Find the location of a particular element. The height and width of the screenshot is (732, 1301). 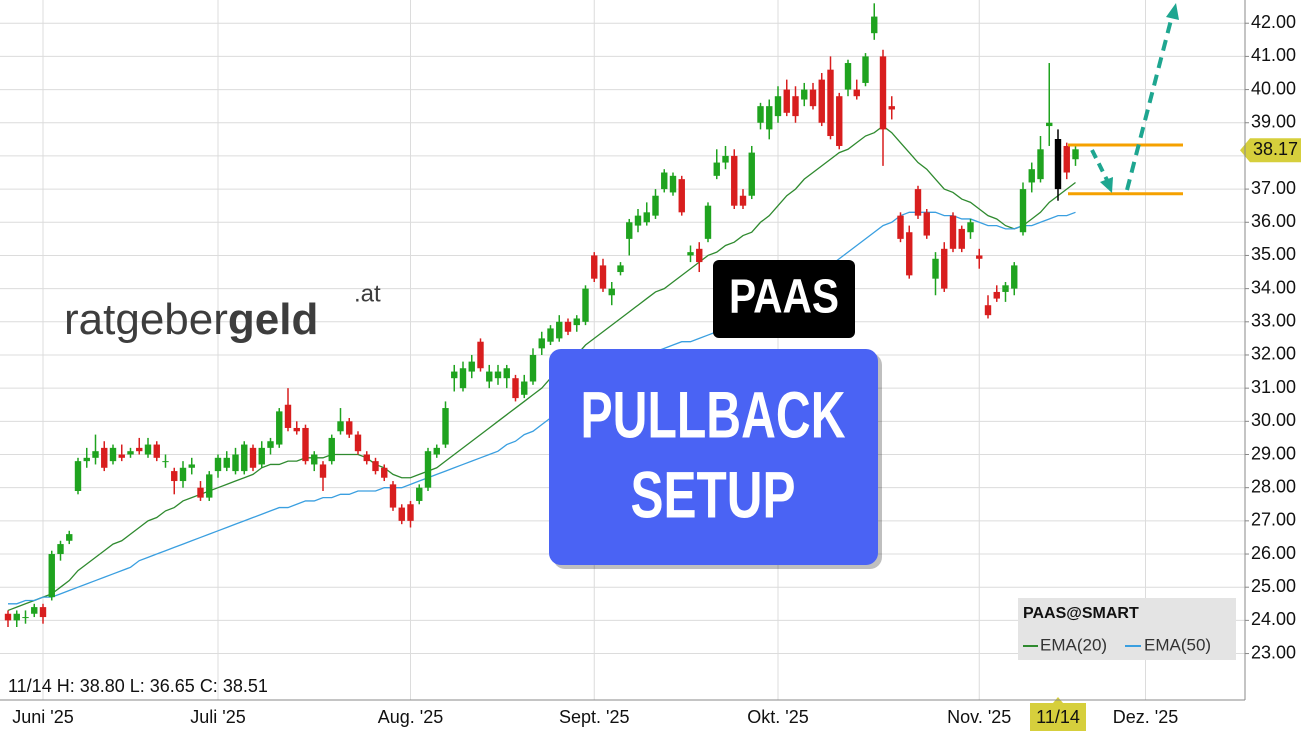

y-tick-label: 34.00 is located at coordinates (1273, 287).